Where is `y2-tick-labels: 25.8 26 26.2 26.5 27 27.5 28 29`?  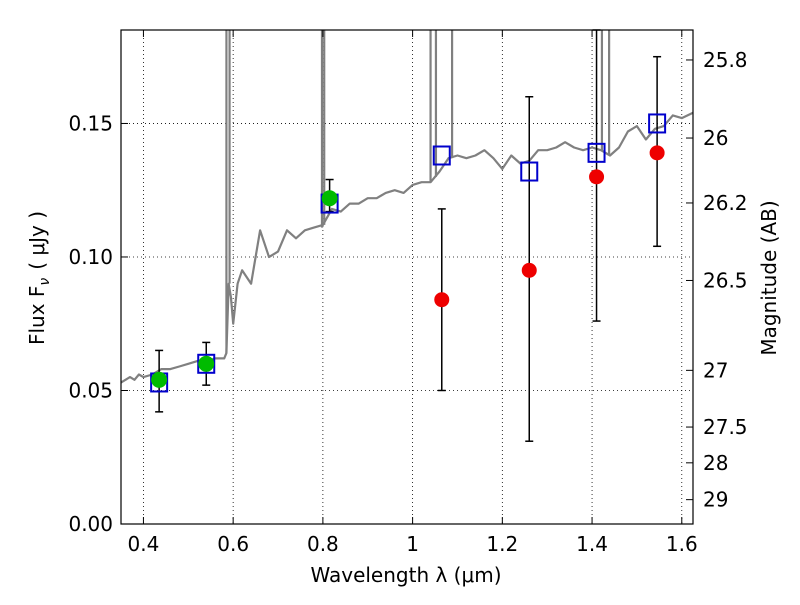
y2-tick-labels: 25.8 26 26.2 26.5 27 27.5 28 29 is located at coordinates (725, 280).